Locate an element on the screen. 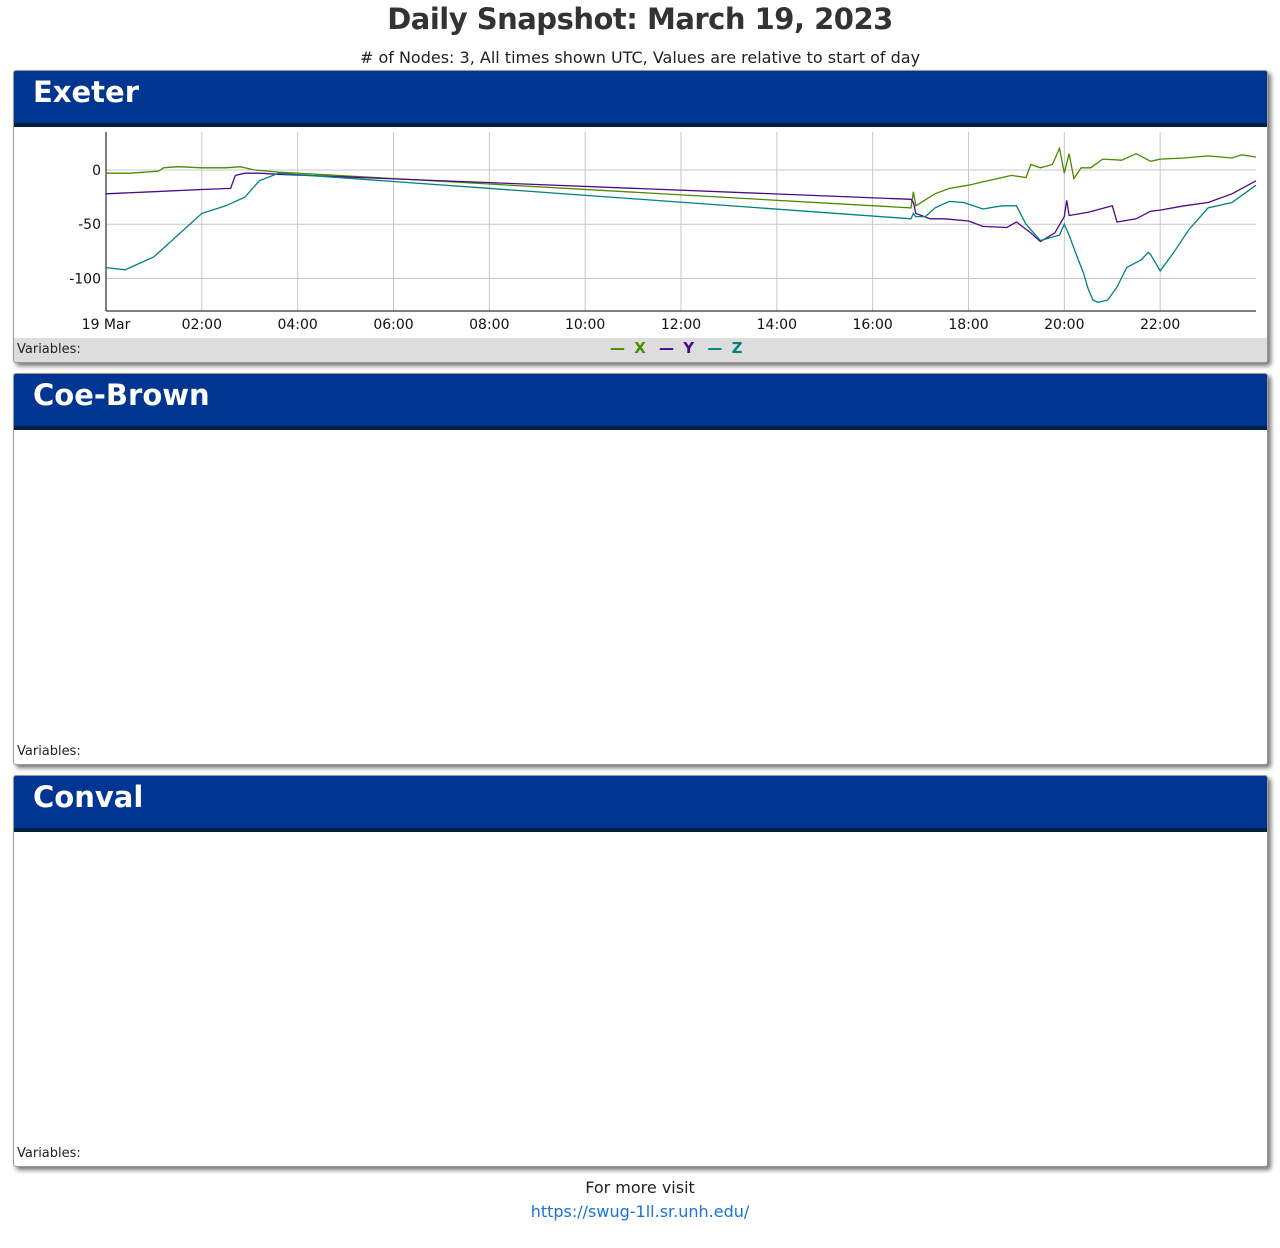 The width and height of the screenshot is (1280, 1248). x-tick-label: 22:00 is located at coordinates (1160, 325).